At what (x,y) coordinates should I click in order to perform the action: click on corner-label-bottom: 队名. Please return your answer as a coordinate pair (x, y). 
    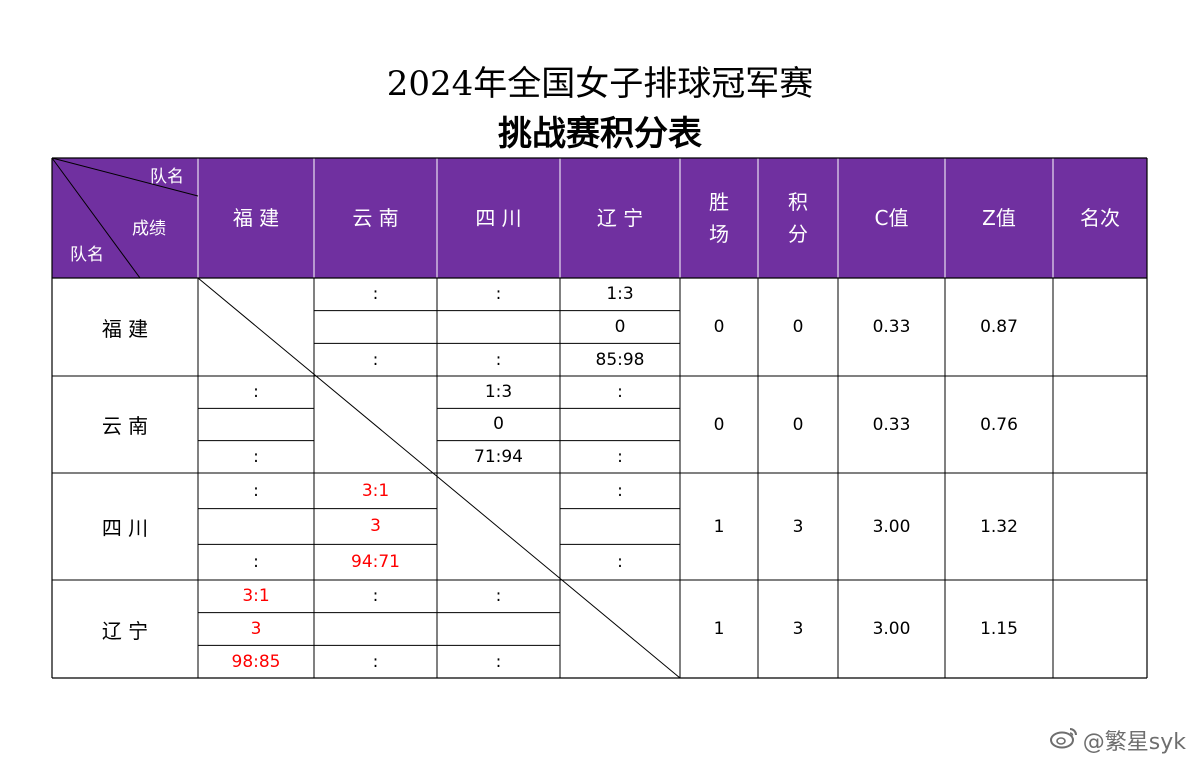
    Looking at the image, I should click on (87, 255).